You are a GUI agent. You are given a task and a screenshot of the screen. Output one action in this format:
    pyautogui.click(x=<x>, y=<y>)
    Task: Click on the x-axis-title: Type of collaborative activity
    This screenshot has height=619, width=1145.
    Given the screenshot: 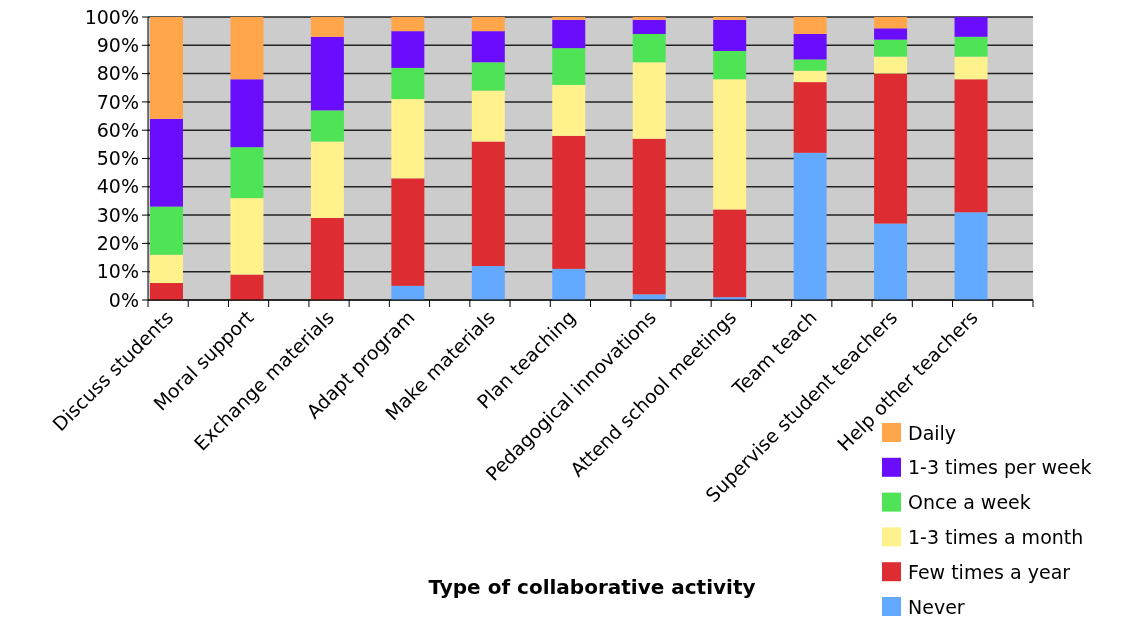 What is the action you would take?
    pyautogui.click(x=592, y=587)
    